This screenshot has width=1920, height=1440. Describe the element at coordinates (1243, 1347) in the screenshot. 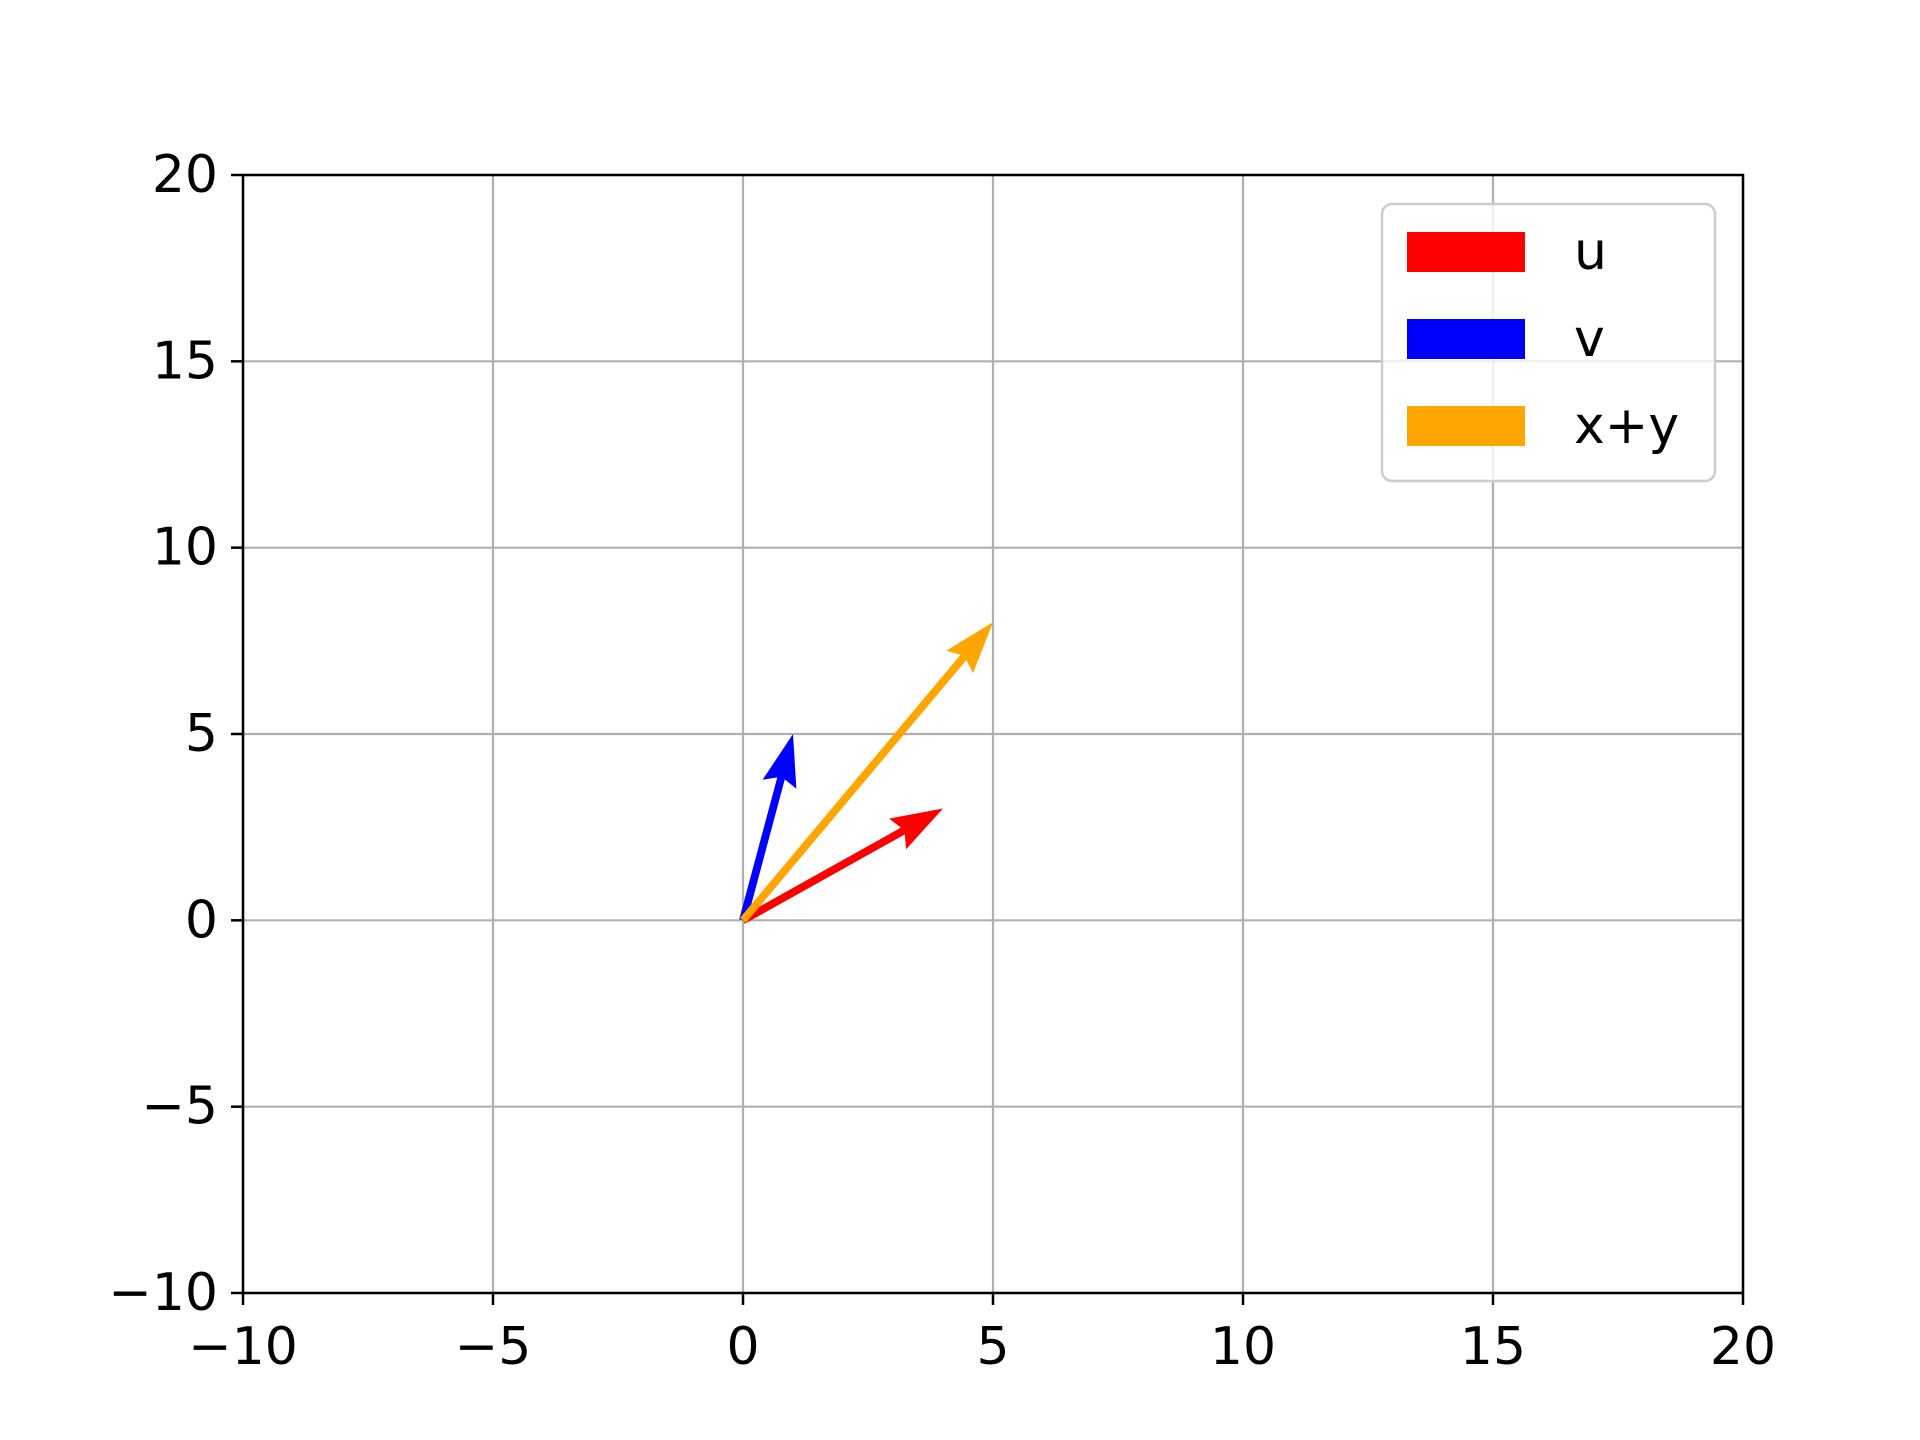

I see `x-tick-label-4: 10` at that location.